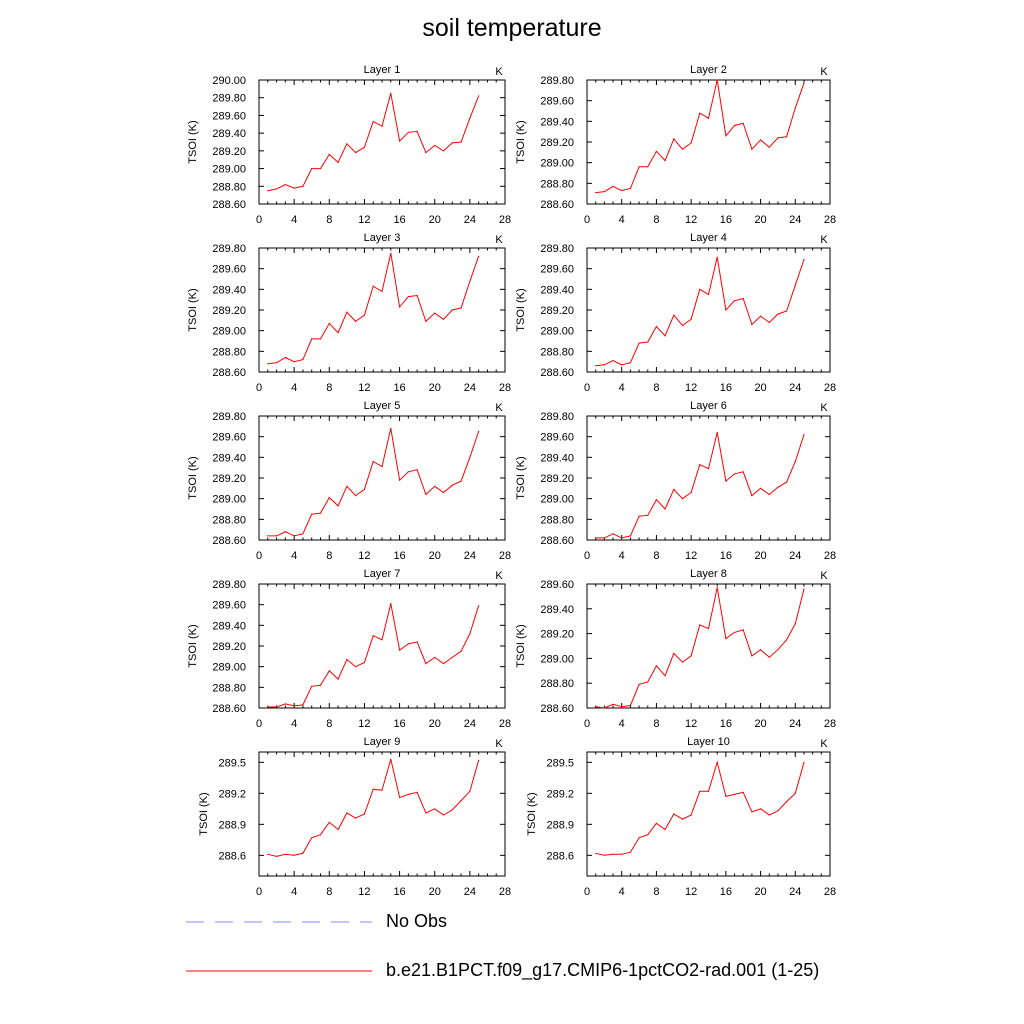 This screenshot has height=1024, width=1024. Describe the element at coordinates (560, 794) in the screenshot. I see `panel-10-ytick-label: 289.2` at that location.